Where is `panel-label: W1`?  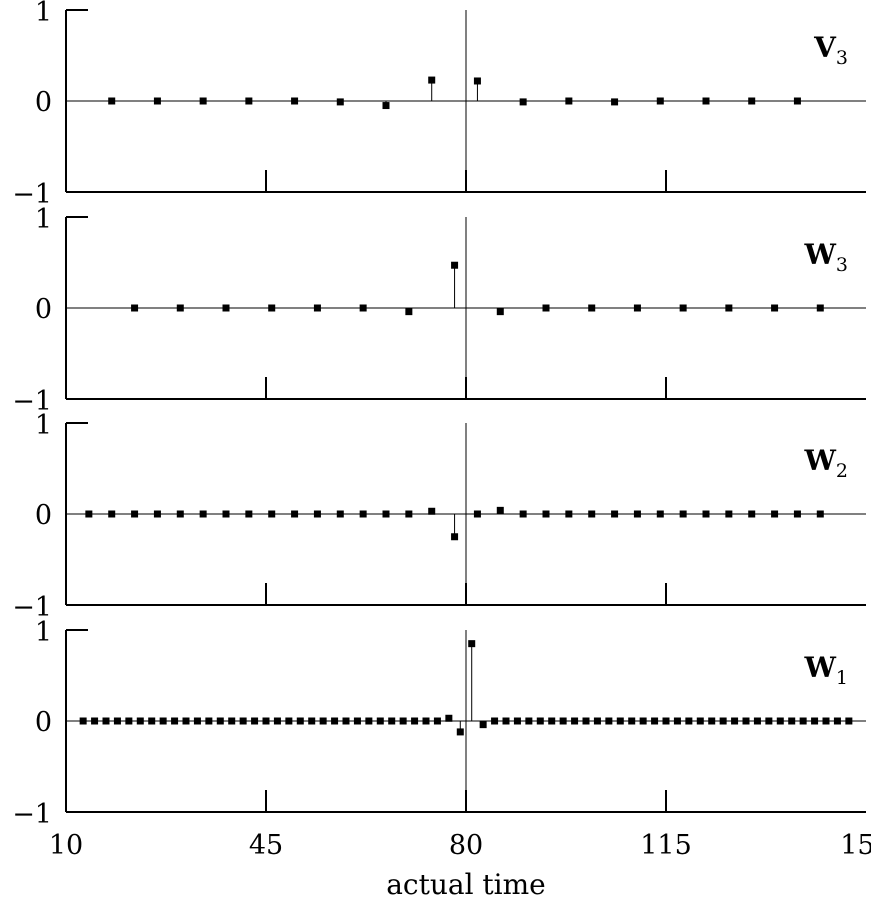 panel-label: W1 is located at coordinates (825, 670).